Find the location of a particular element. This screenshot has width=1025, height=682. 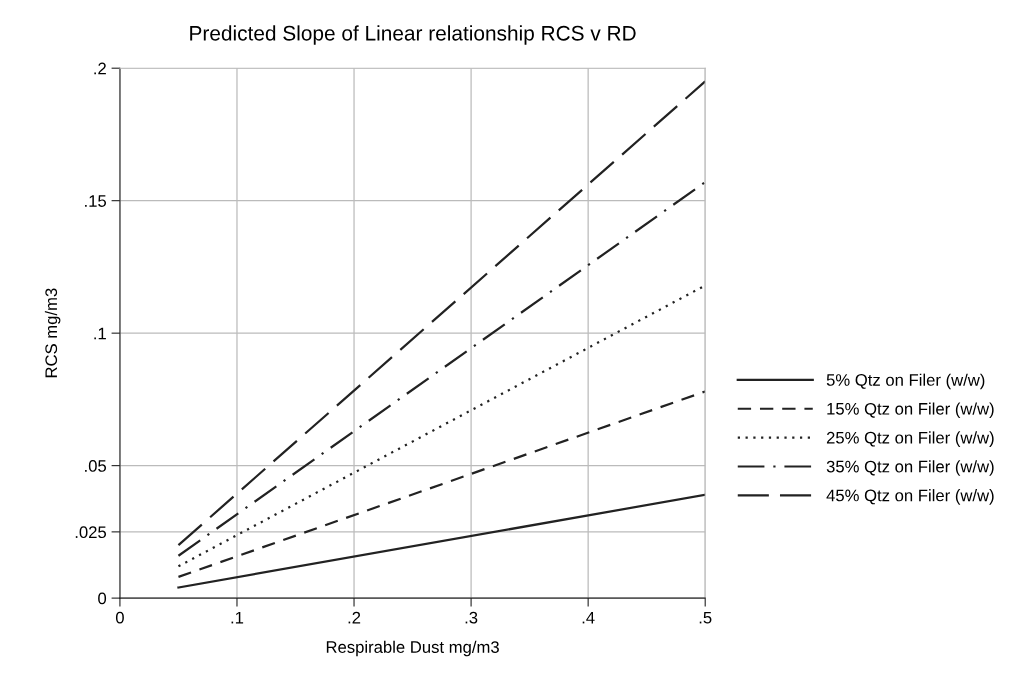

y-axis-title: RCS mg/m3 is located at coordinates (52, 333).